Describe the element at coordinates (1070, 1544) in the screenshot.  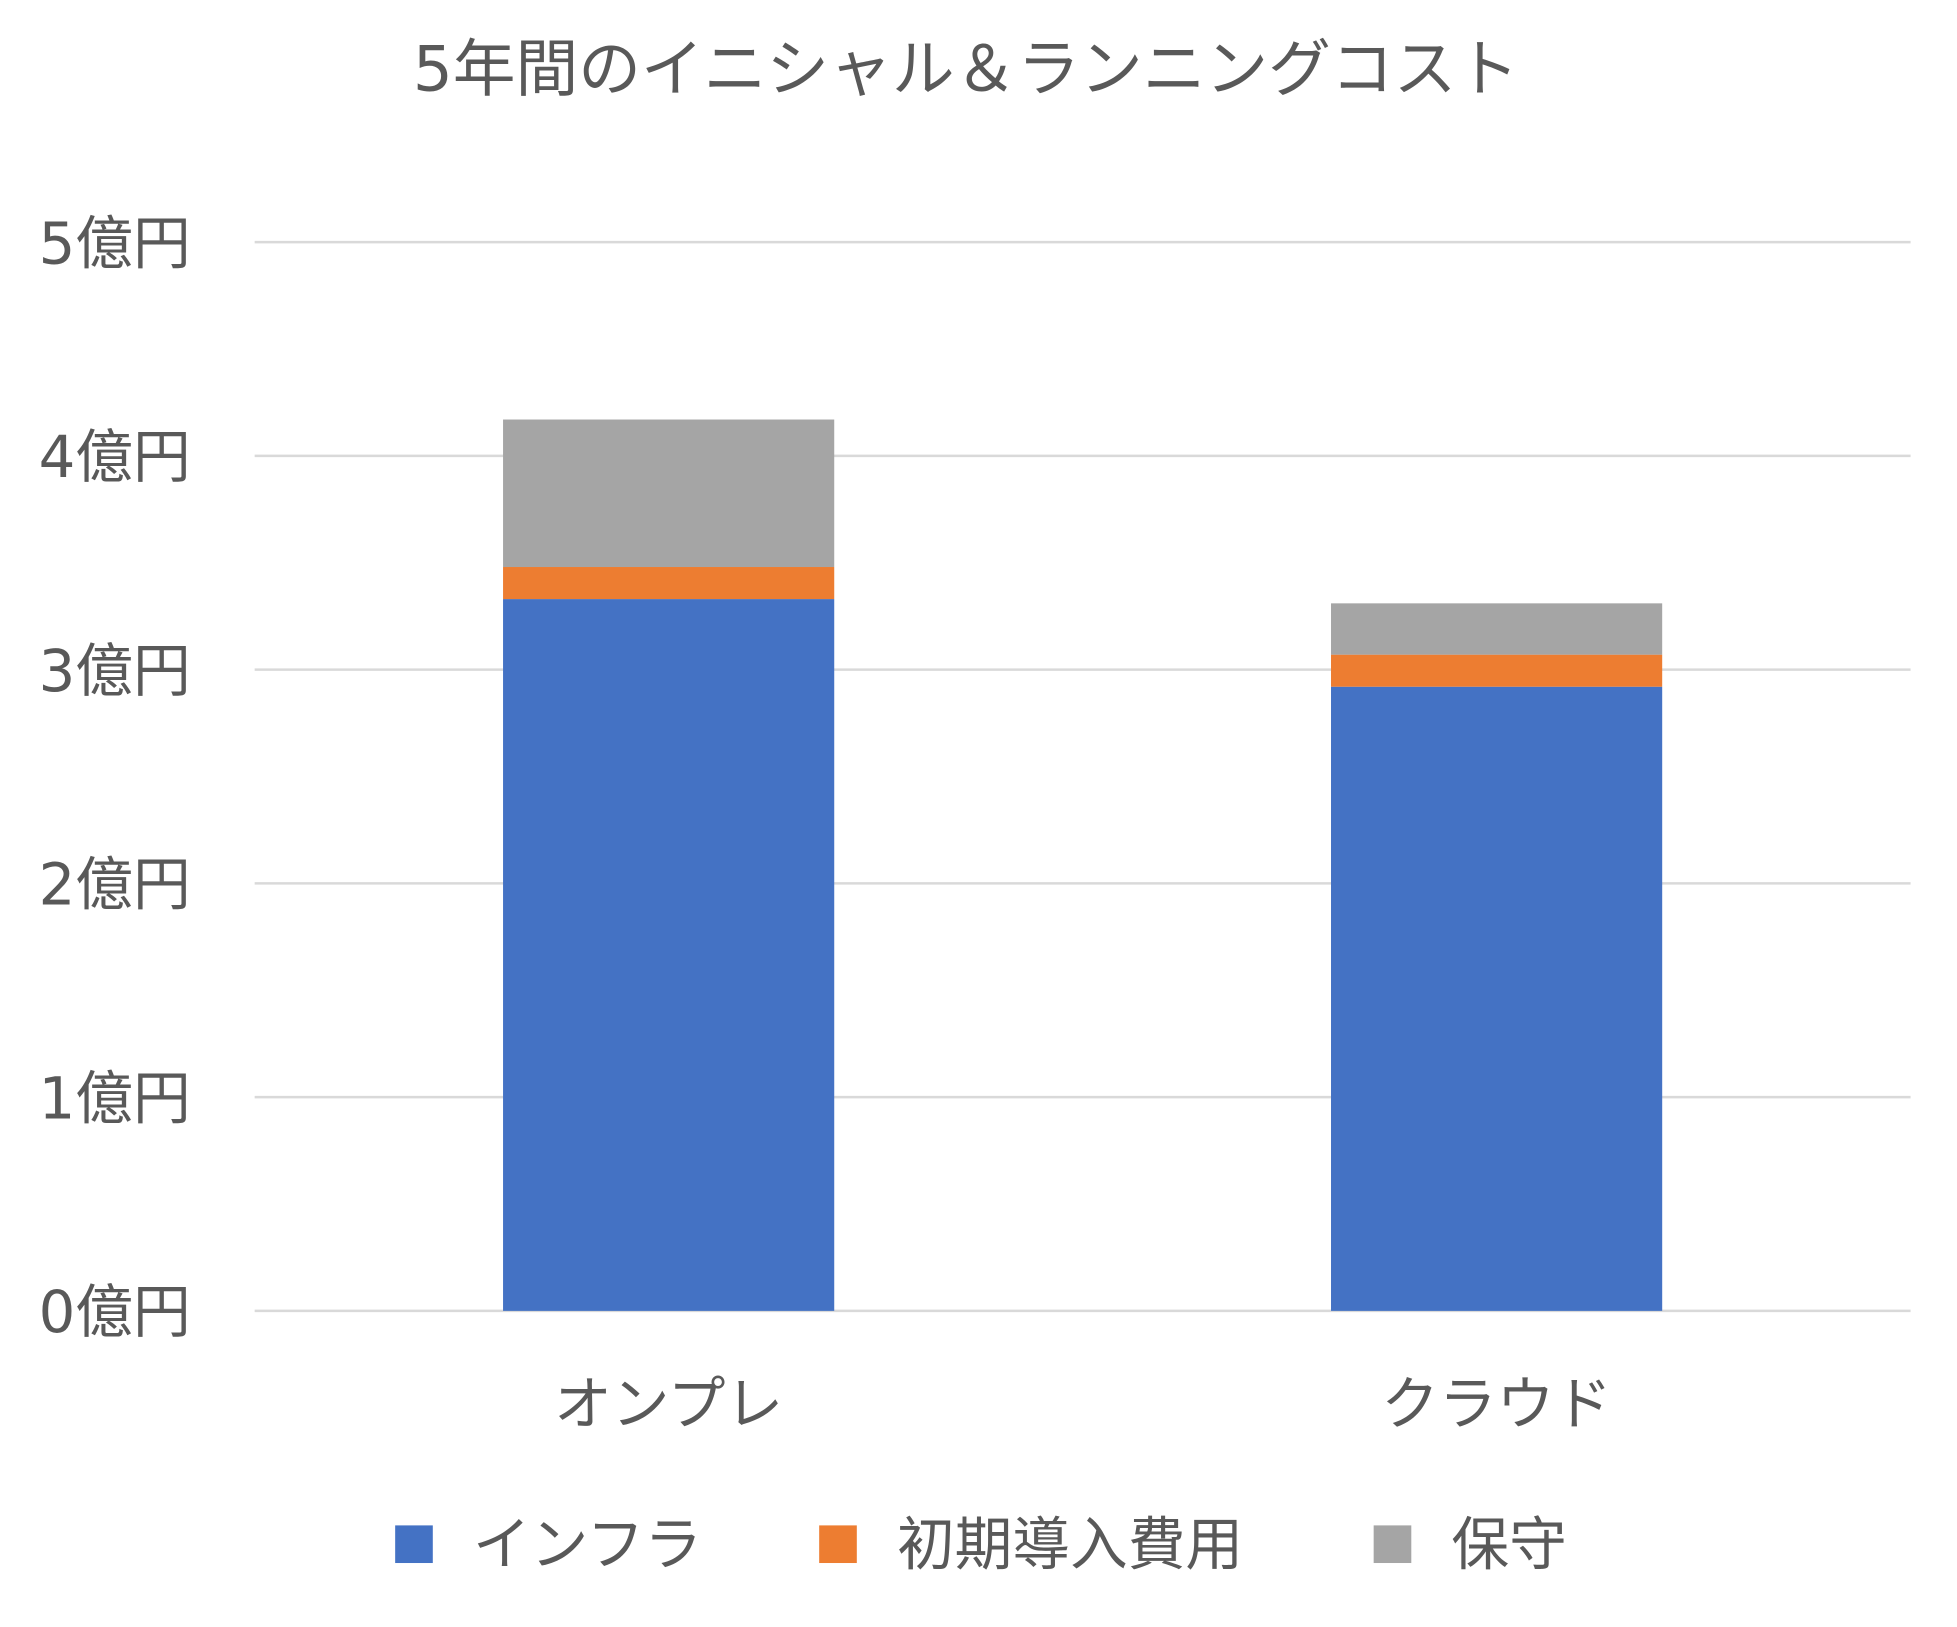
I see `legend-label: 初期導入費用` at that location.